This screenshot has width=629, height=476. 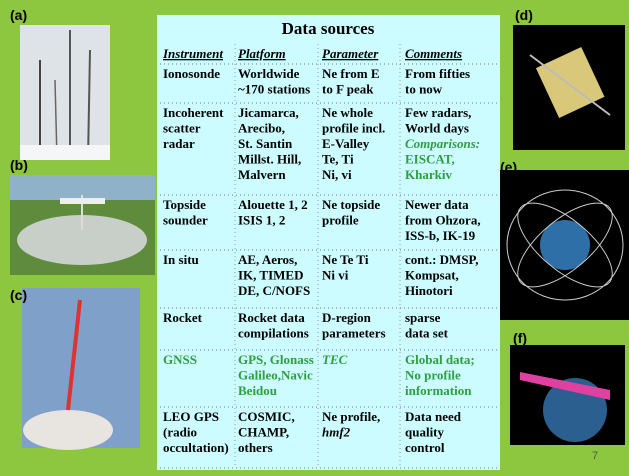 I want to click on table-cell-text: Rocket, so click(x=183, y=317).